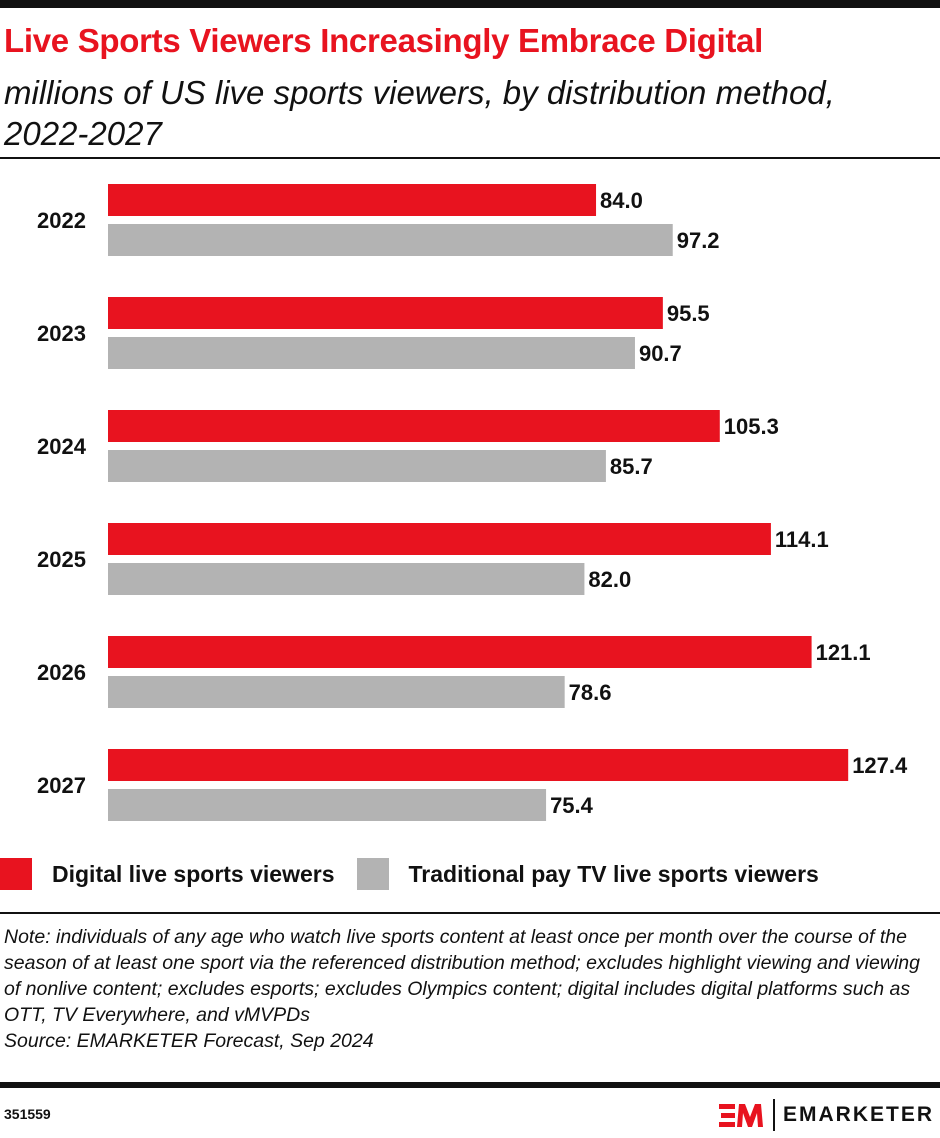  Describe the element at coordinates (61, 672) in the screenshot. I see `category-label: 2026` at that location.